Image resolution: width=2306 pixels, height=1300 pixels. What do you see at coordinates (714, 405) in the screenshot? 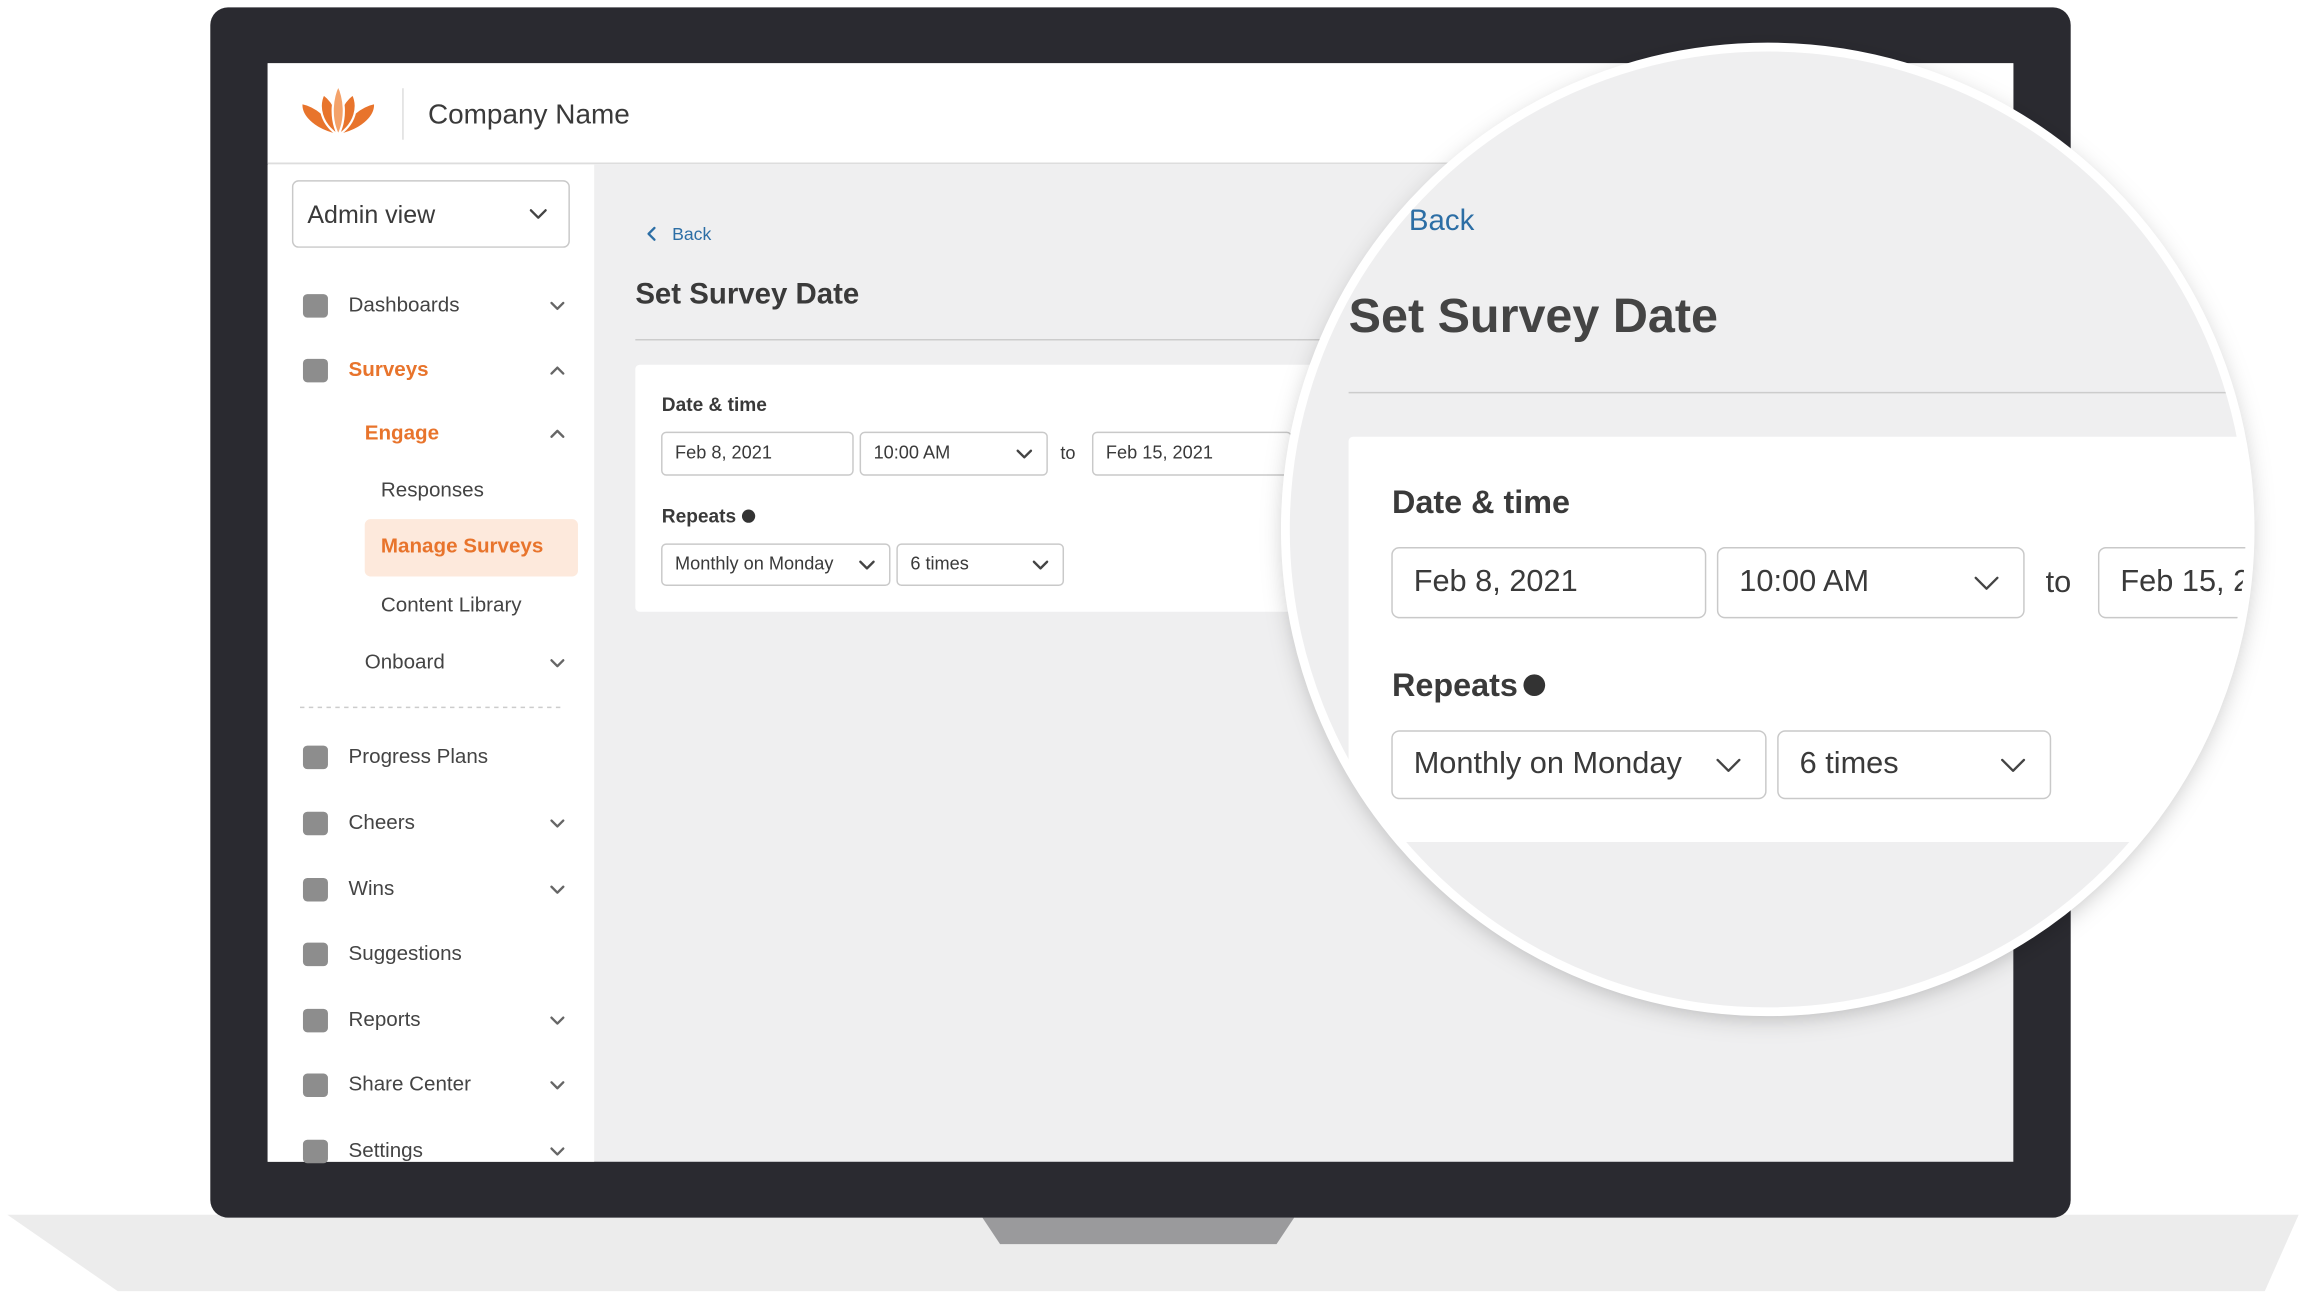
I see `date-label: Date & time` at bounding box center [714, 405].